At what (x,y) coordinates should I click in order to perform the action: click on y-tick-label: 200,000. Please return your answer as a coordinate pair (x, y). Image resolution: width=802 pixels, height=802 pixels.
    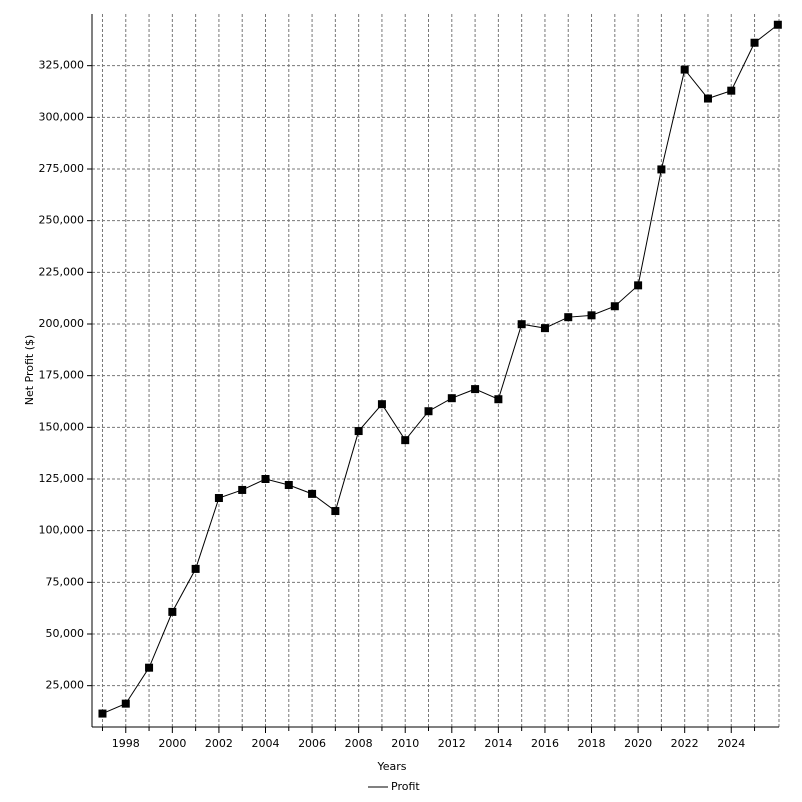
    Looking at the image, I should click on (62, 323).